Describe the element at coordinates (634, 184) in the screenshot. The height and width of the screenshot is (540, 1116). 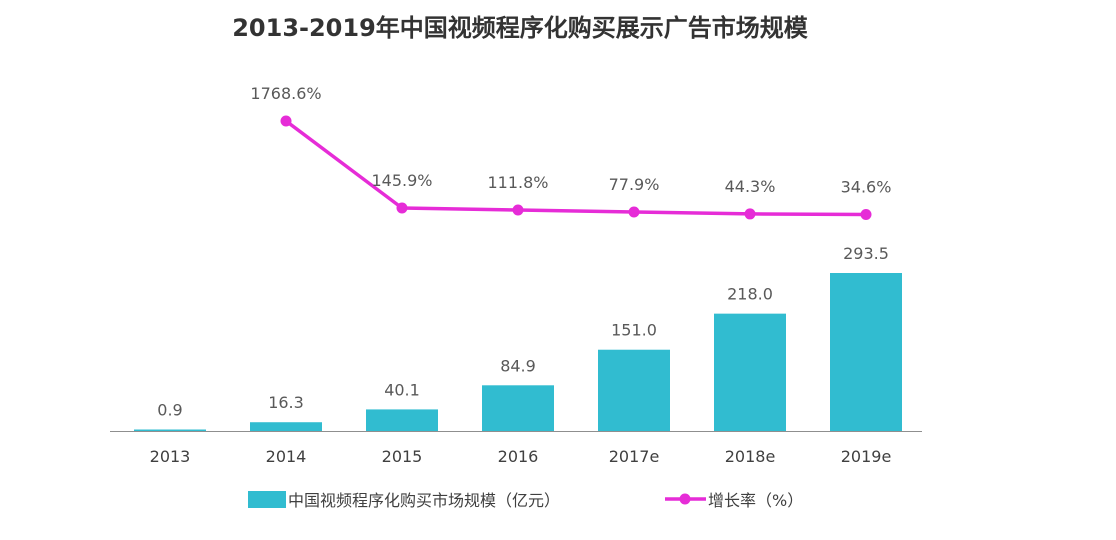
I see `growth-rate-label: 77.9%` at that location.